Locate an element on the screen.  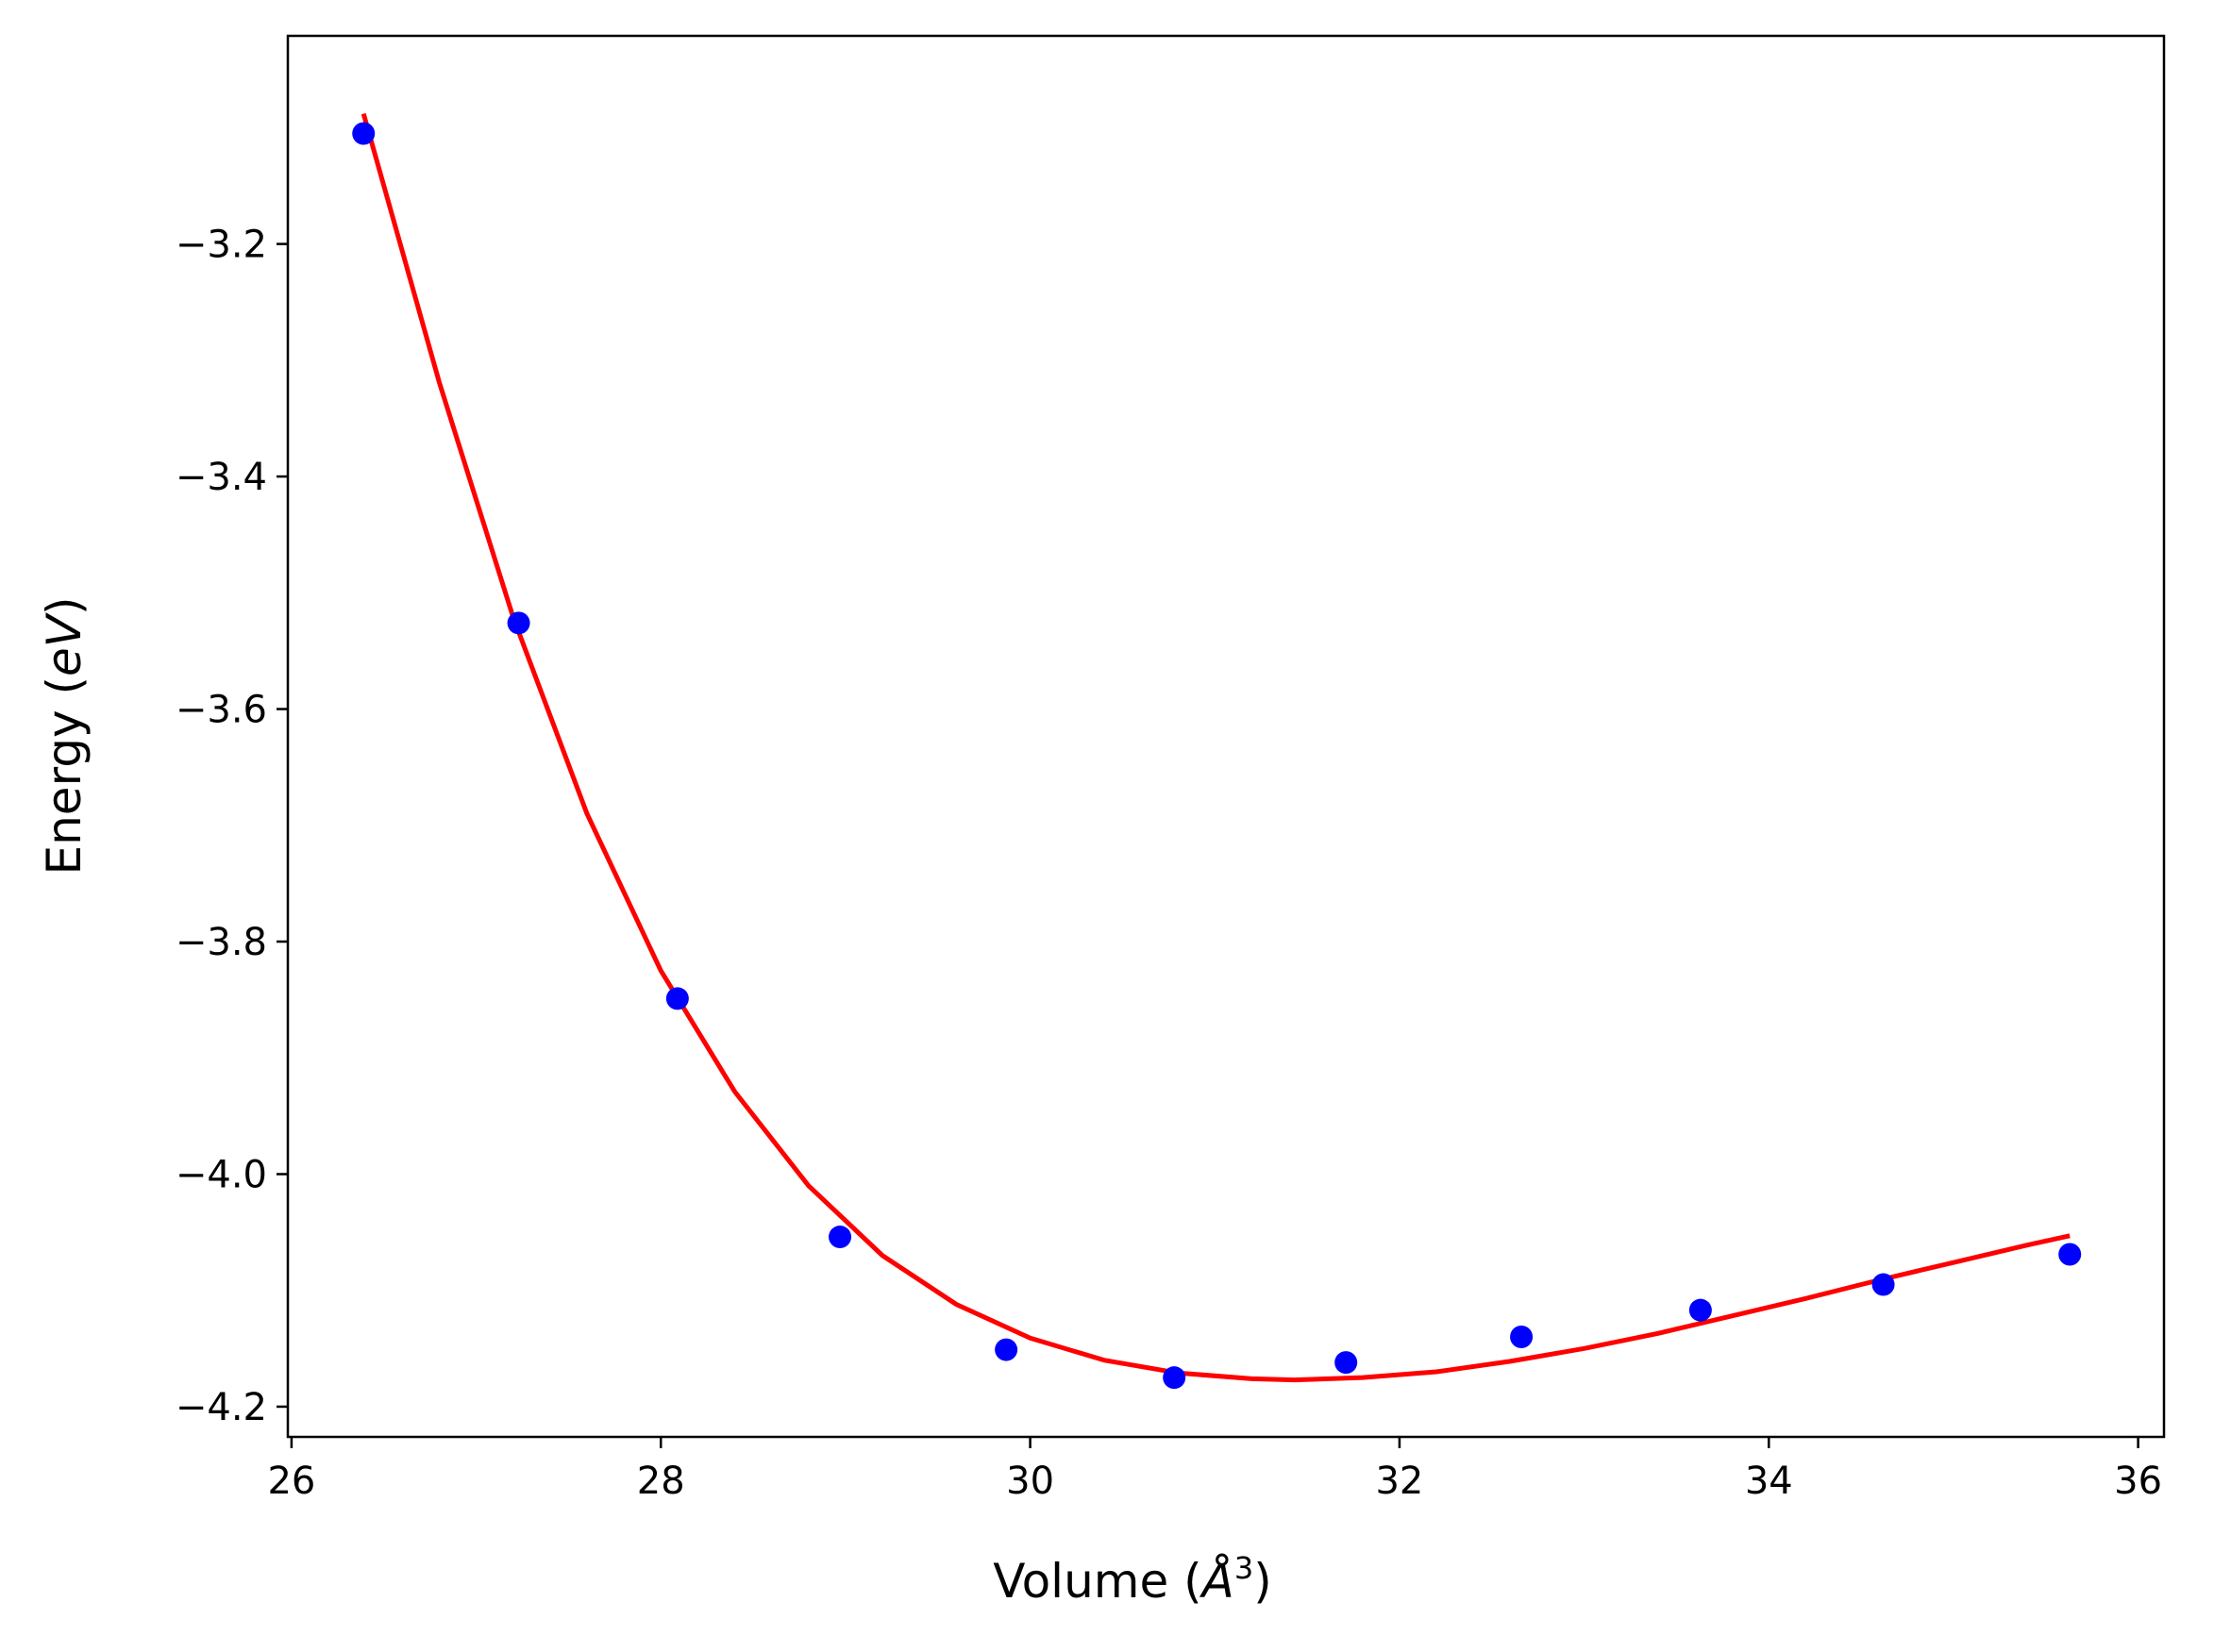
y-tick-label: −3.2 is located at coordinates (222, 245).